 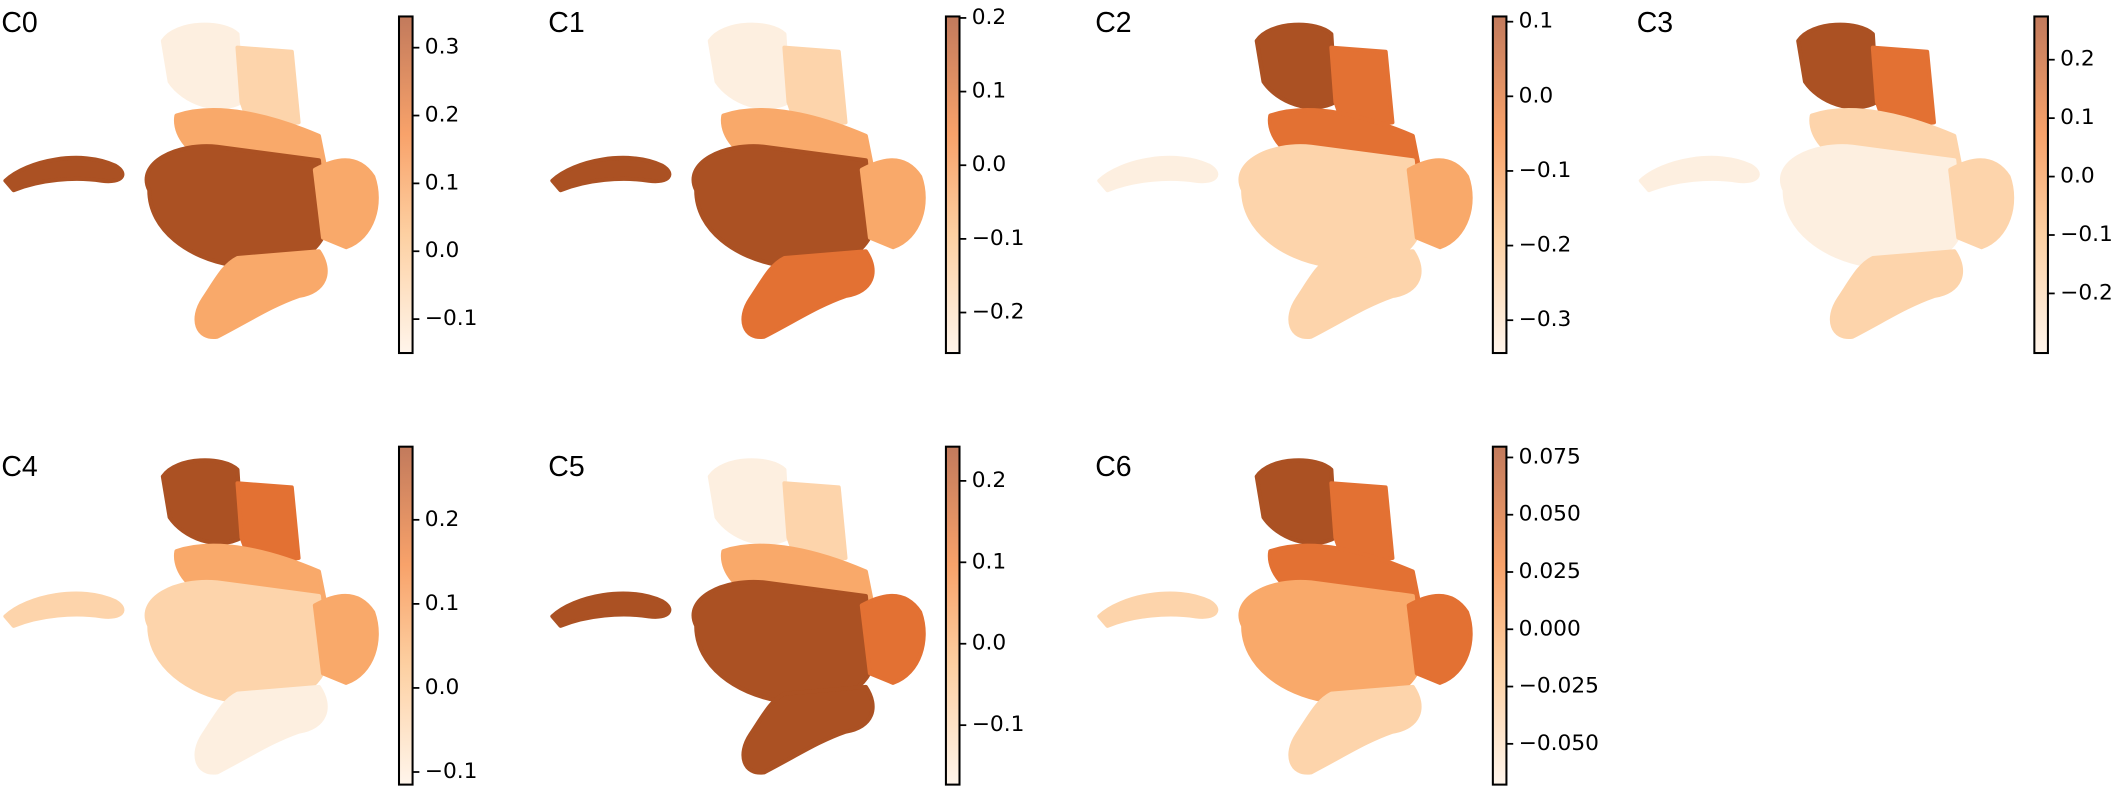 What do you see at coordinates (19, 467) in the screenshot?
I see `panel-title: C4` at bounding box center [19, 467].